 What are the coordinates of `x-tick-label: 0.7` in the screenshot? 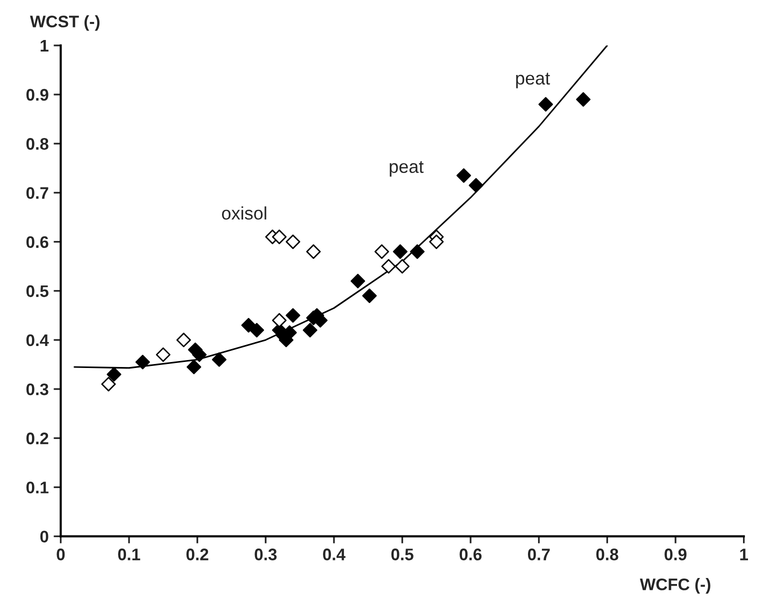 It's located at (539, 554).